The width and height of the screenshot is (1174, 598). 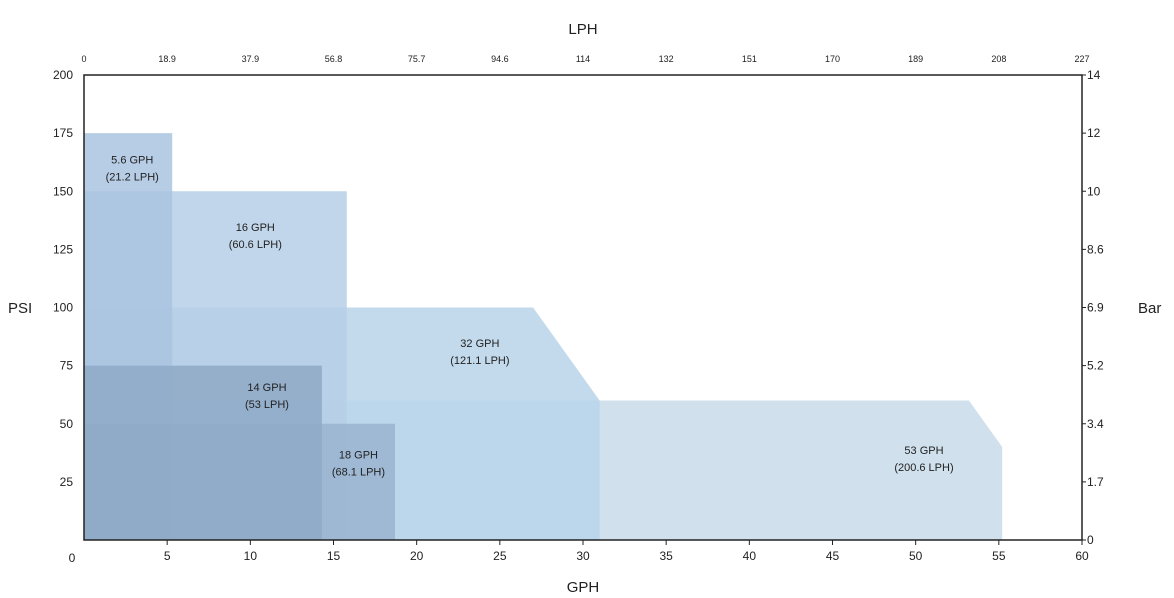 What do you see at coordinates (1094, 75) in the screenshot?
I see `y2-tick-8: 14` at bounding box center [1094, 75].